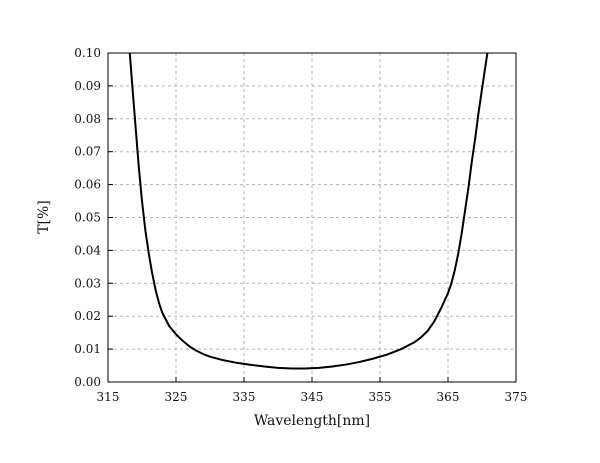 The image size is (600, 463). Describe the element at coordinates (44, 217) in the screenshot. I see `y-axis-label: T[%]` at that location.